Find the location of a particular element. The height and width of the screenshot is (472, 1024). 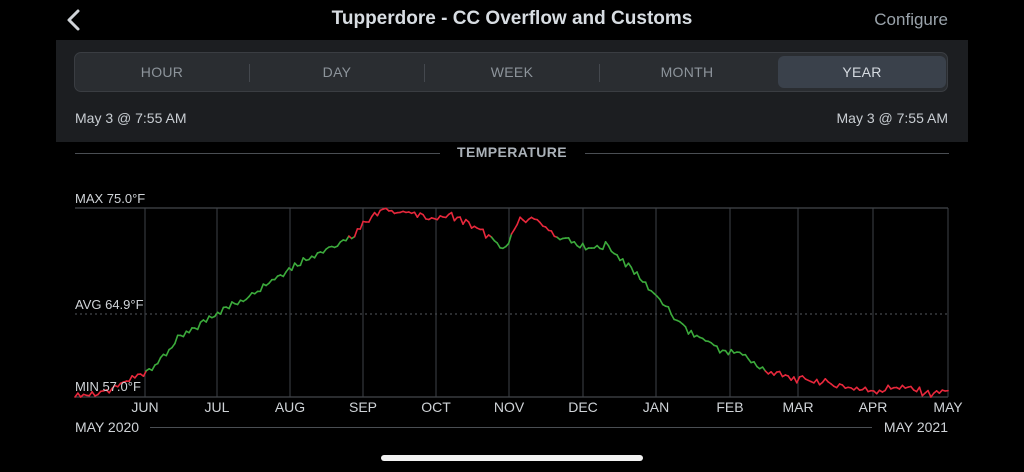

avg-label: AVG 64.9°F is located at coordinates (109, 304).